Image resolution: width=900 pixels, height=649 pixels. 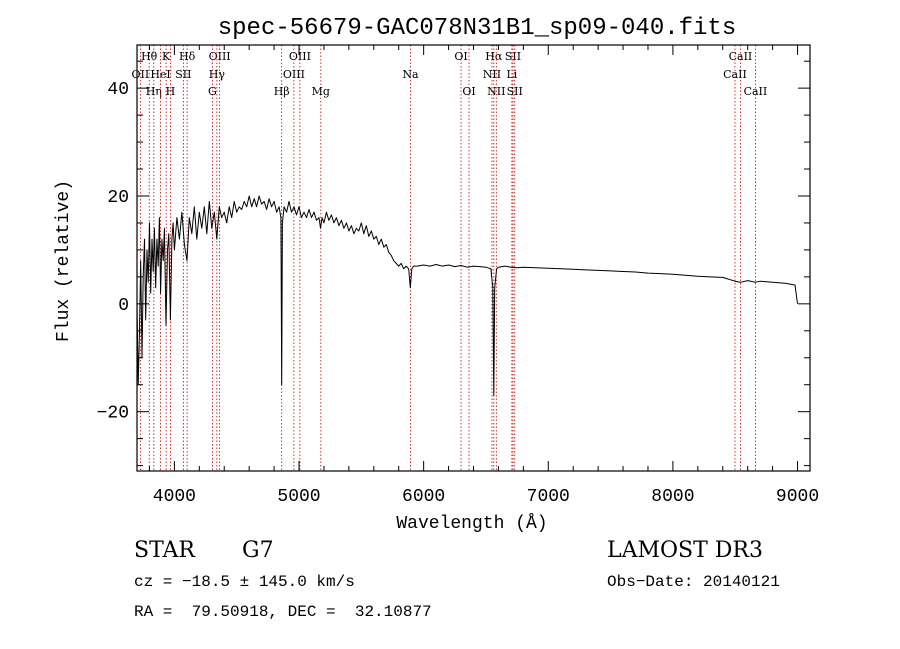 I want to click on x-tick-label-4: 8000, so click(x=672, y=497).